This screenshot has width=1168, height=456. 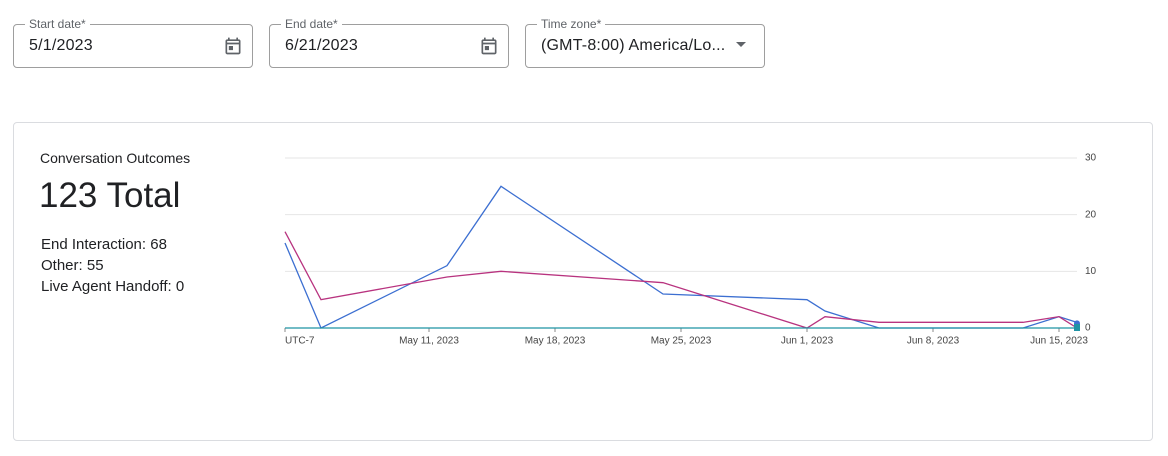 What do you see at coordinates (1091, 158) in the screenshot?
I see `y-tick-label: 30` at bounding box center [1091, 158].